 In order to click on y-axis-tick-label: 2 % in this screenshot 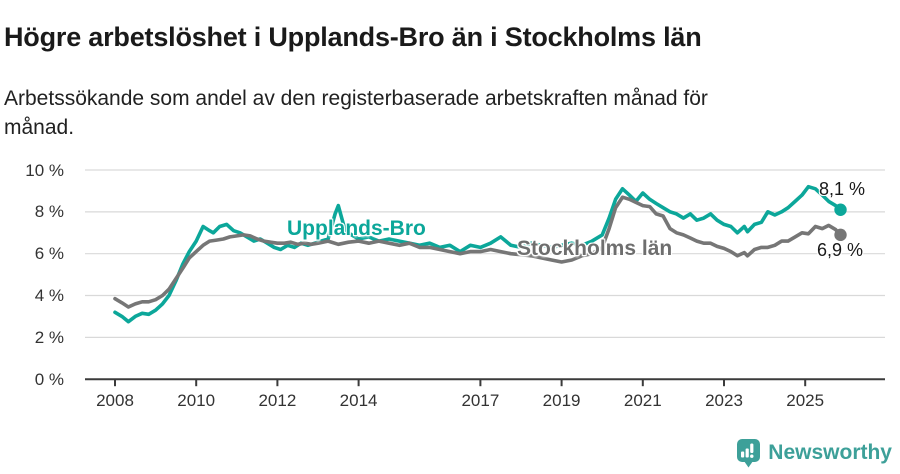, I will do `click(49, 337)`.